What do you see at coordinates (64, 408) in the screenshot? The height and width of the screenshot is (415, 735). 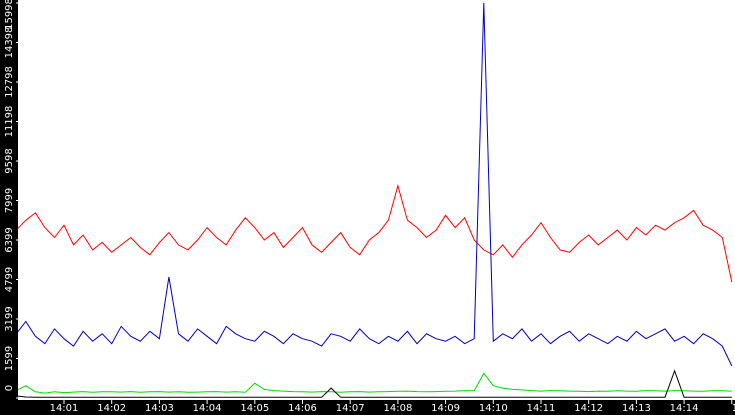 I see `x-tick-label: 14:01` at bounding box center [64, 408].